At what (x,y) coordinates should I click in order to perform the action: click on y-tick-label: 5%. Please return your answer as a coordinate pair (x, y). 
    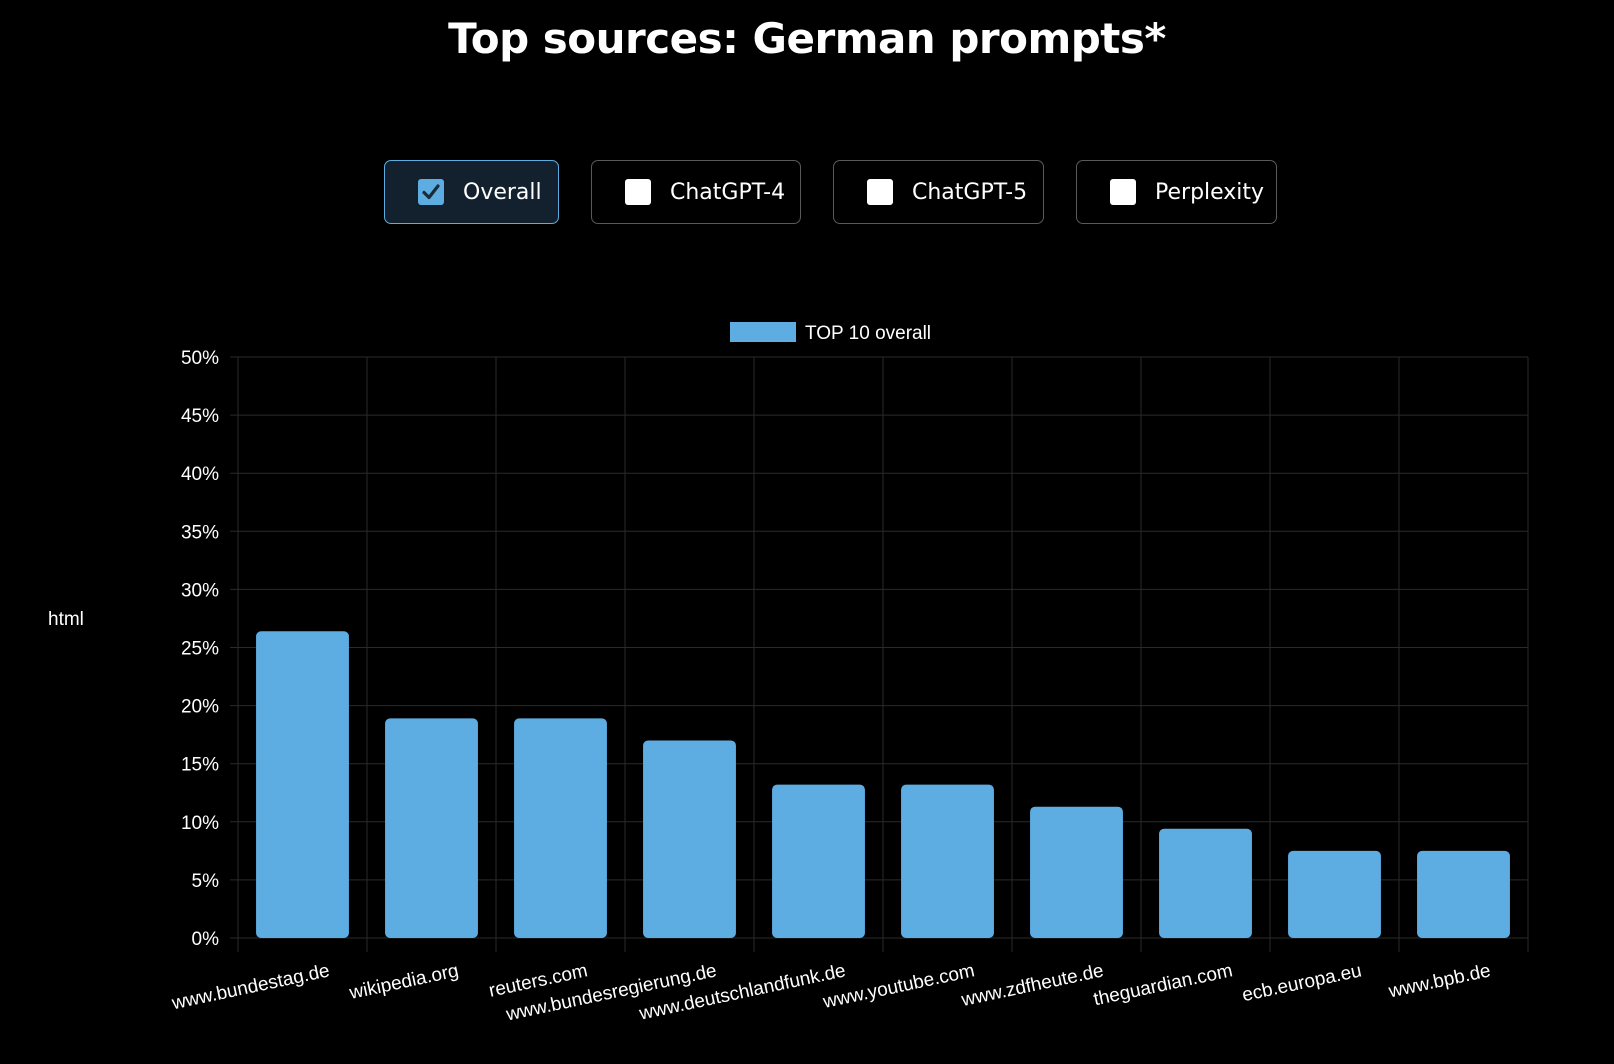
    Looking at the image, I should click on (206, 881).